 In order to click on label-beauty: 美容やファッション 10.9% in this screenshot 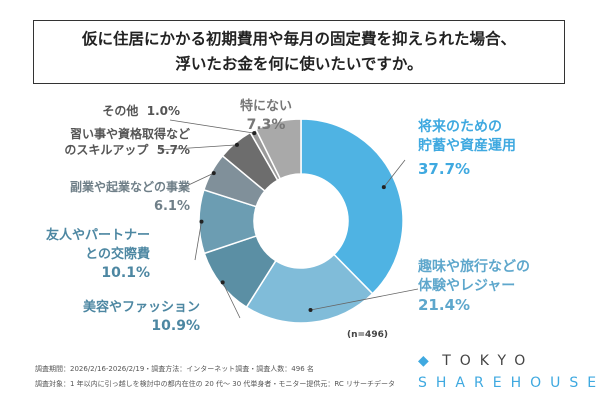, I will do `click(141, 317)`.